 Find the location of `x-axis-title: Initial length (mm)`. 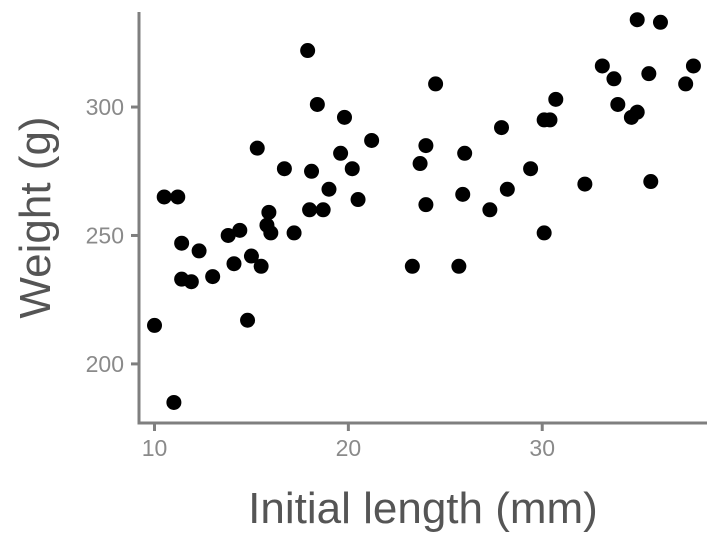

x-axis-title: Initial length (mm) is located at coordinates (423, 508).